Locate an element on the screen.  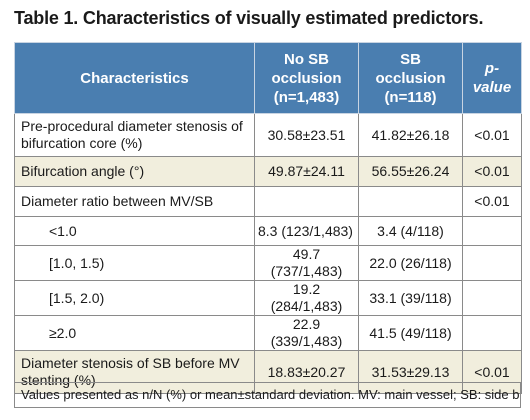
table-row: Diameter ratio between MV/SB <0.01 is located at coordinates (268, 201).